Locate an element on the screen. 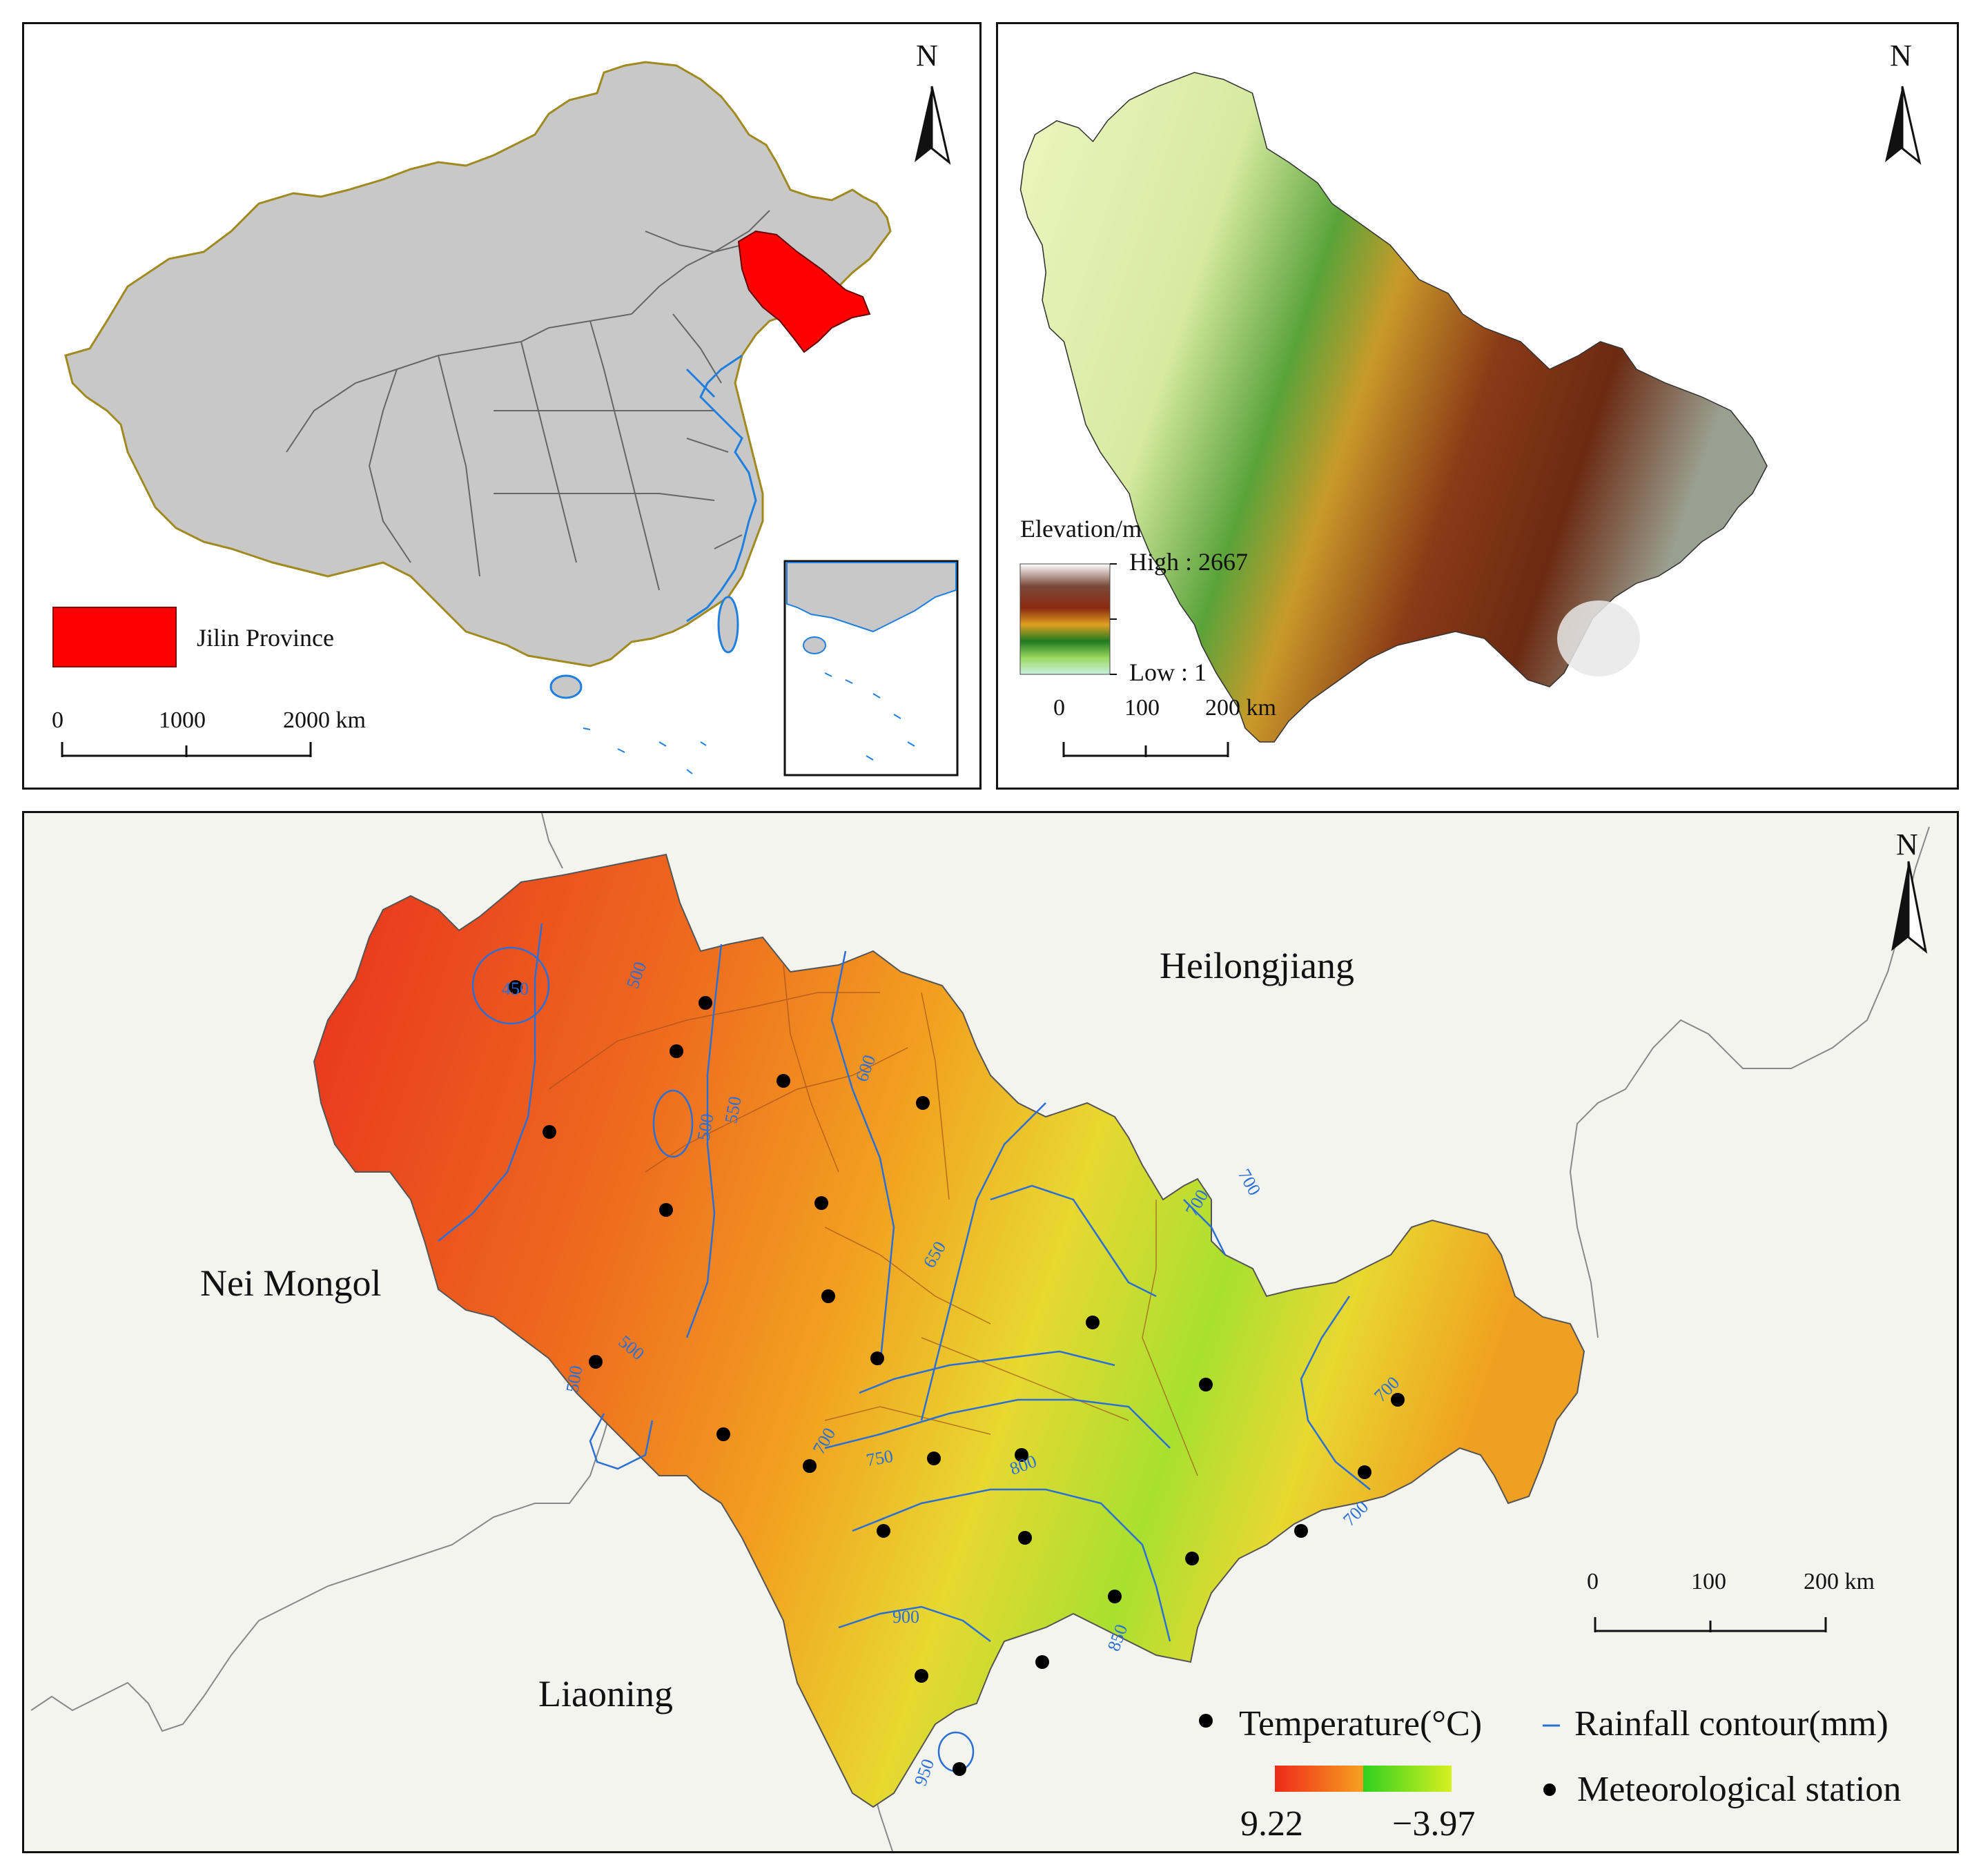 The height and width of the screenshot is (1876, 1972). jilin-legend-label: Jilin Province is located at coordinates (265, 638).